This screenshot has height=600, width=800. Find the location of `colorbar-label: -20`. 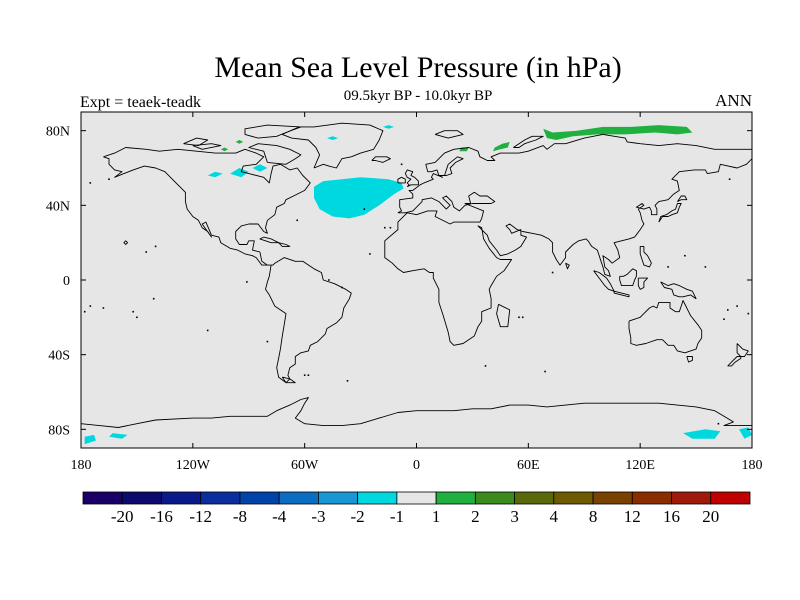

colorbar-label: -20 is located at coordinates (122, 516).